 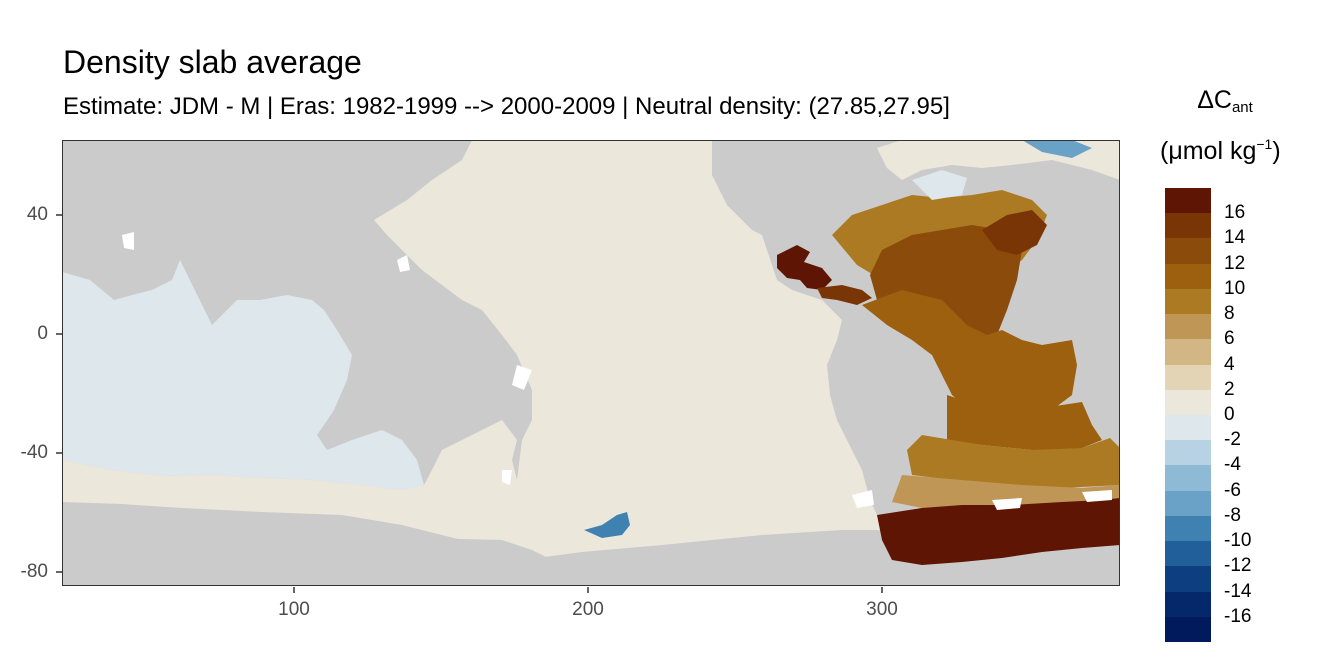 I want to click on indian-ocean, so click(x=243, y=375).